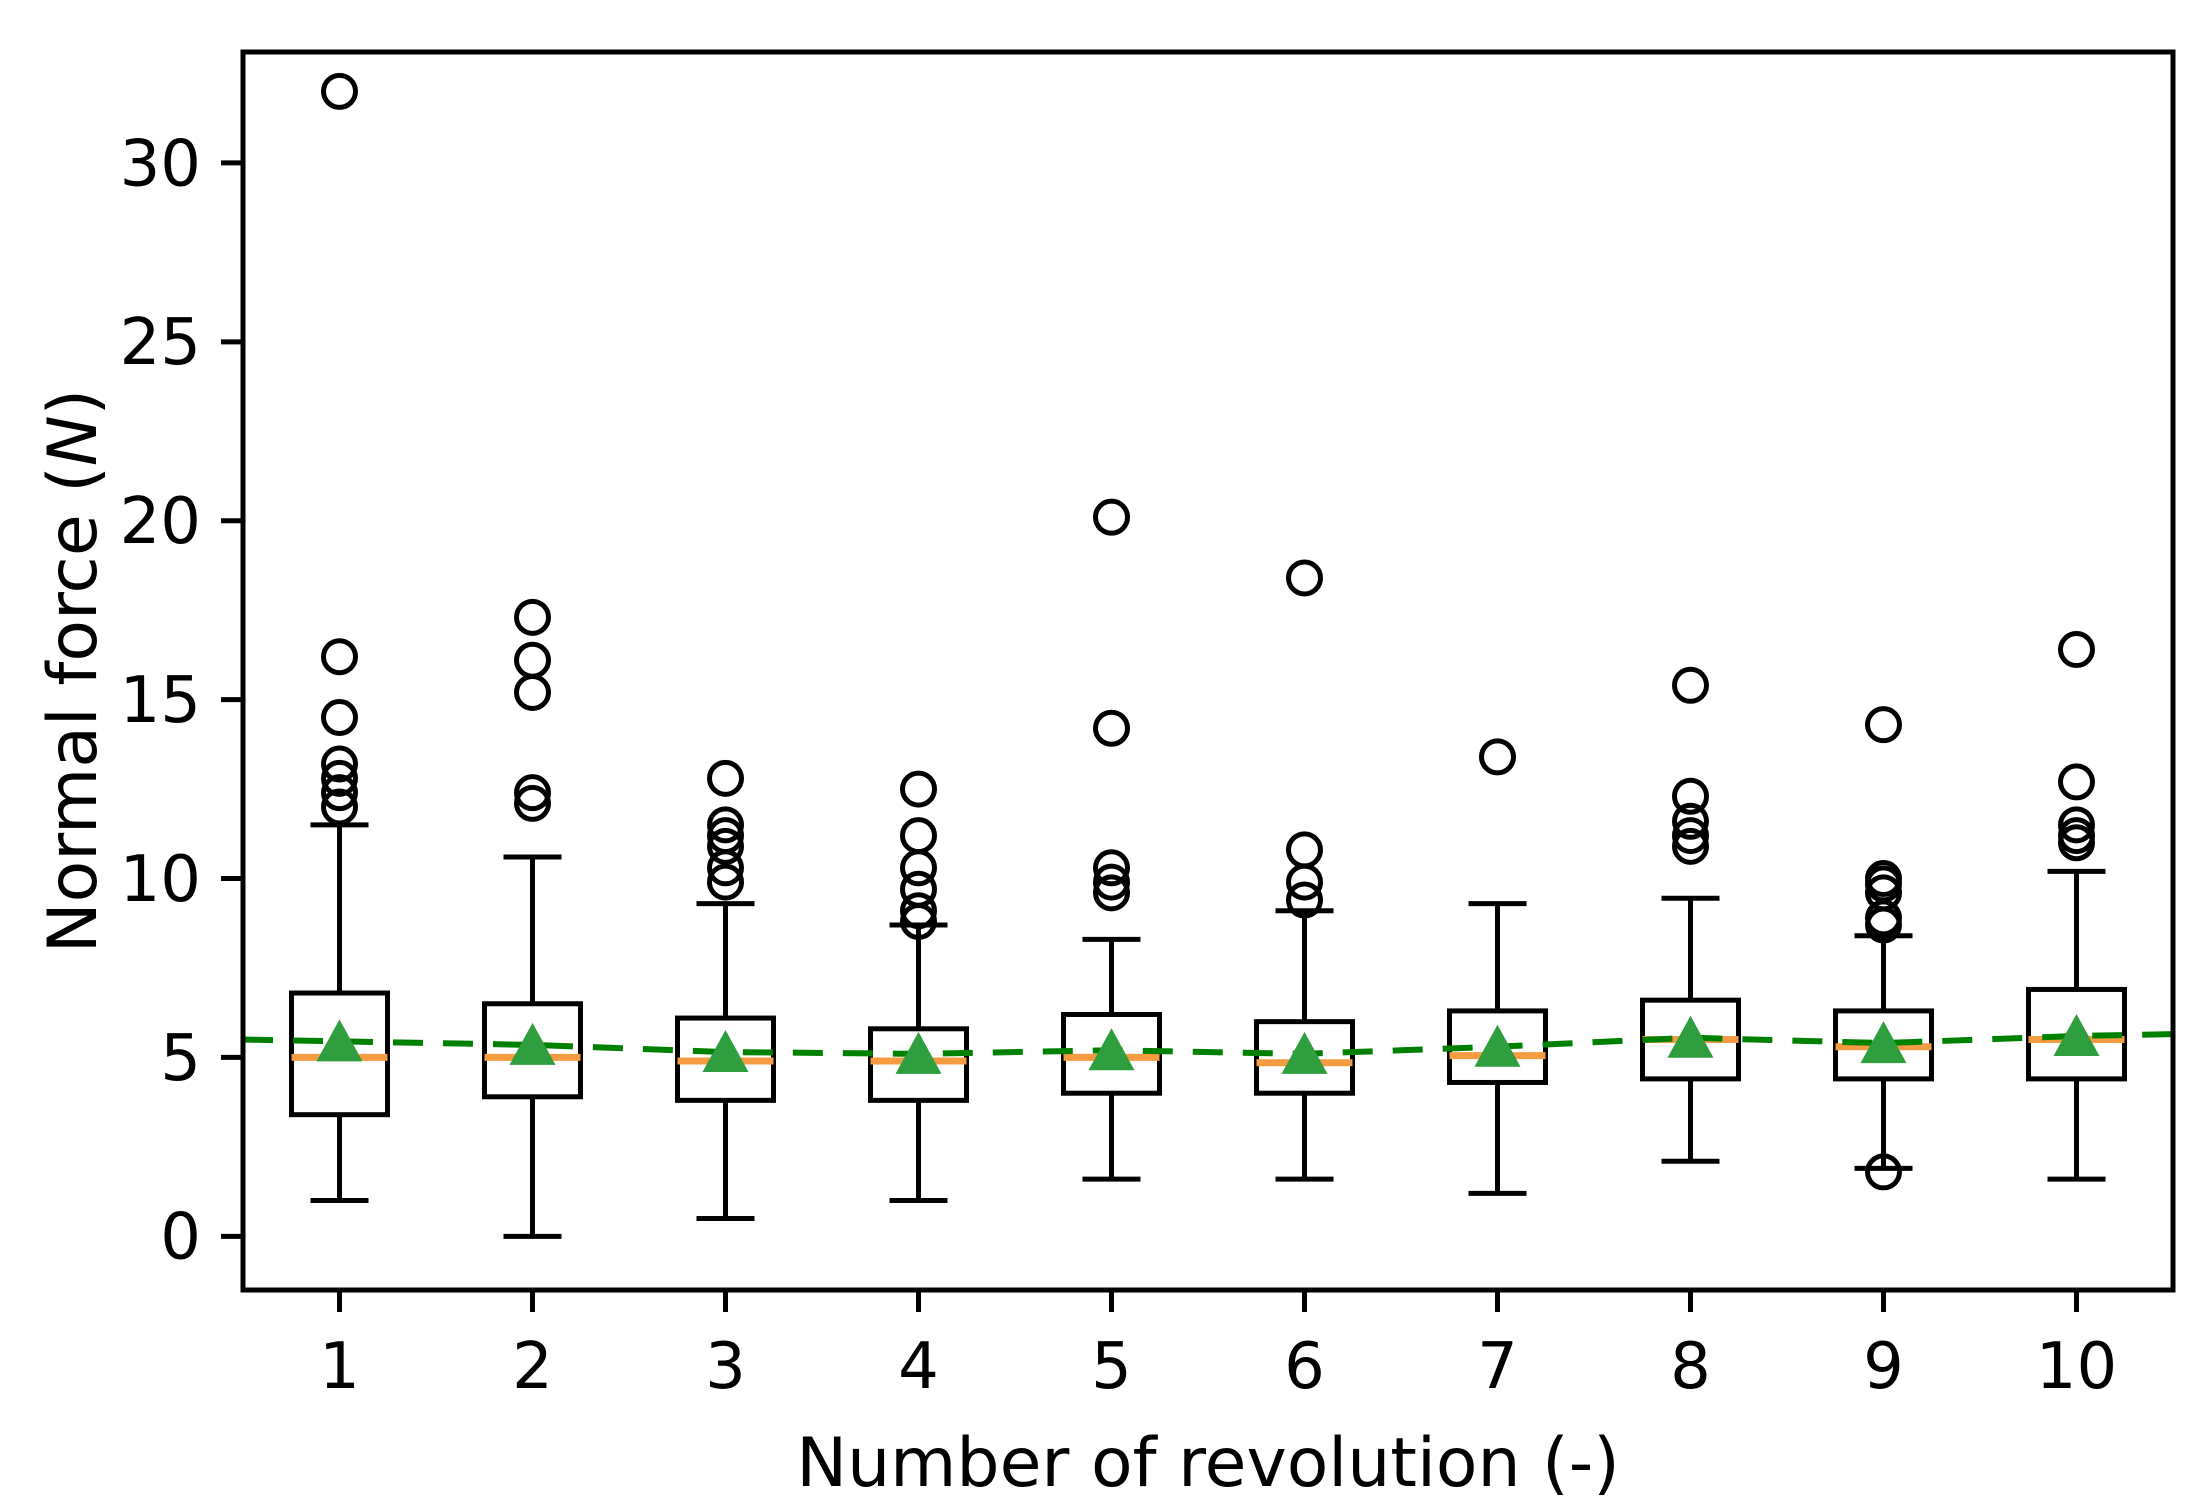 The width and height of the screenshot is (2208, 1504). What do you see at coordinates (1304, 1367) in the screenshot?
I see `x-tick-label: 6` at bounding box center [1304, 1367].